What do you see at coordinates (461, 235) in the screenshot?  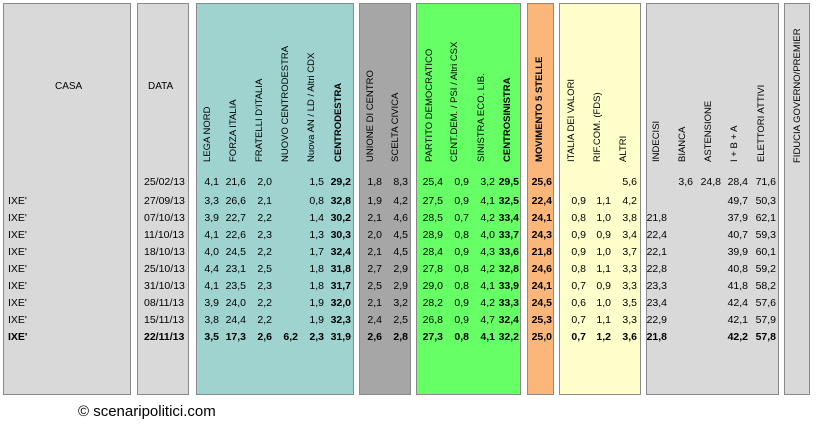 I see `cell-cd: 0,8` at bounding box center [461, 235].